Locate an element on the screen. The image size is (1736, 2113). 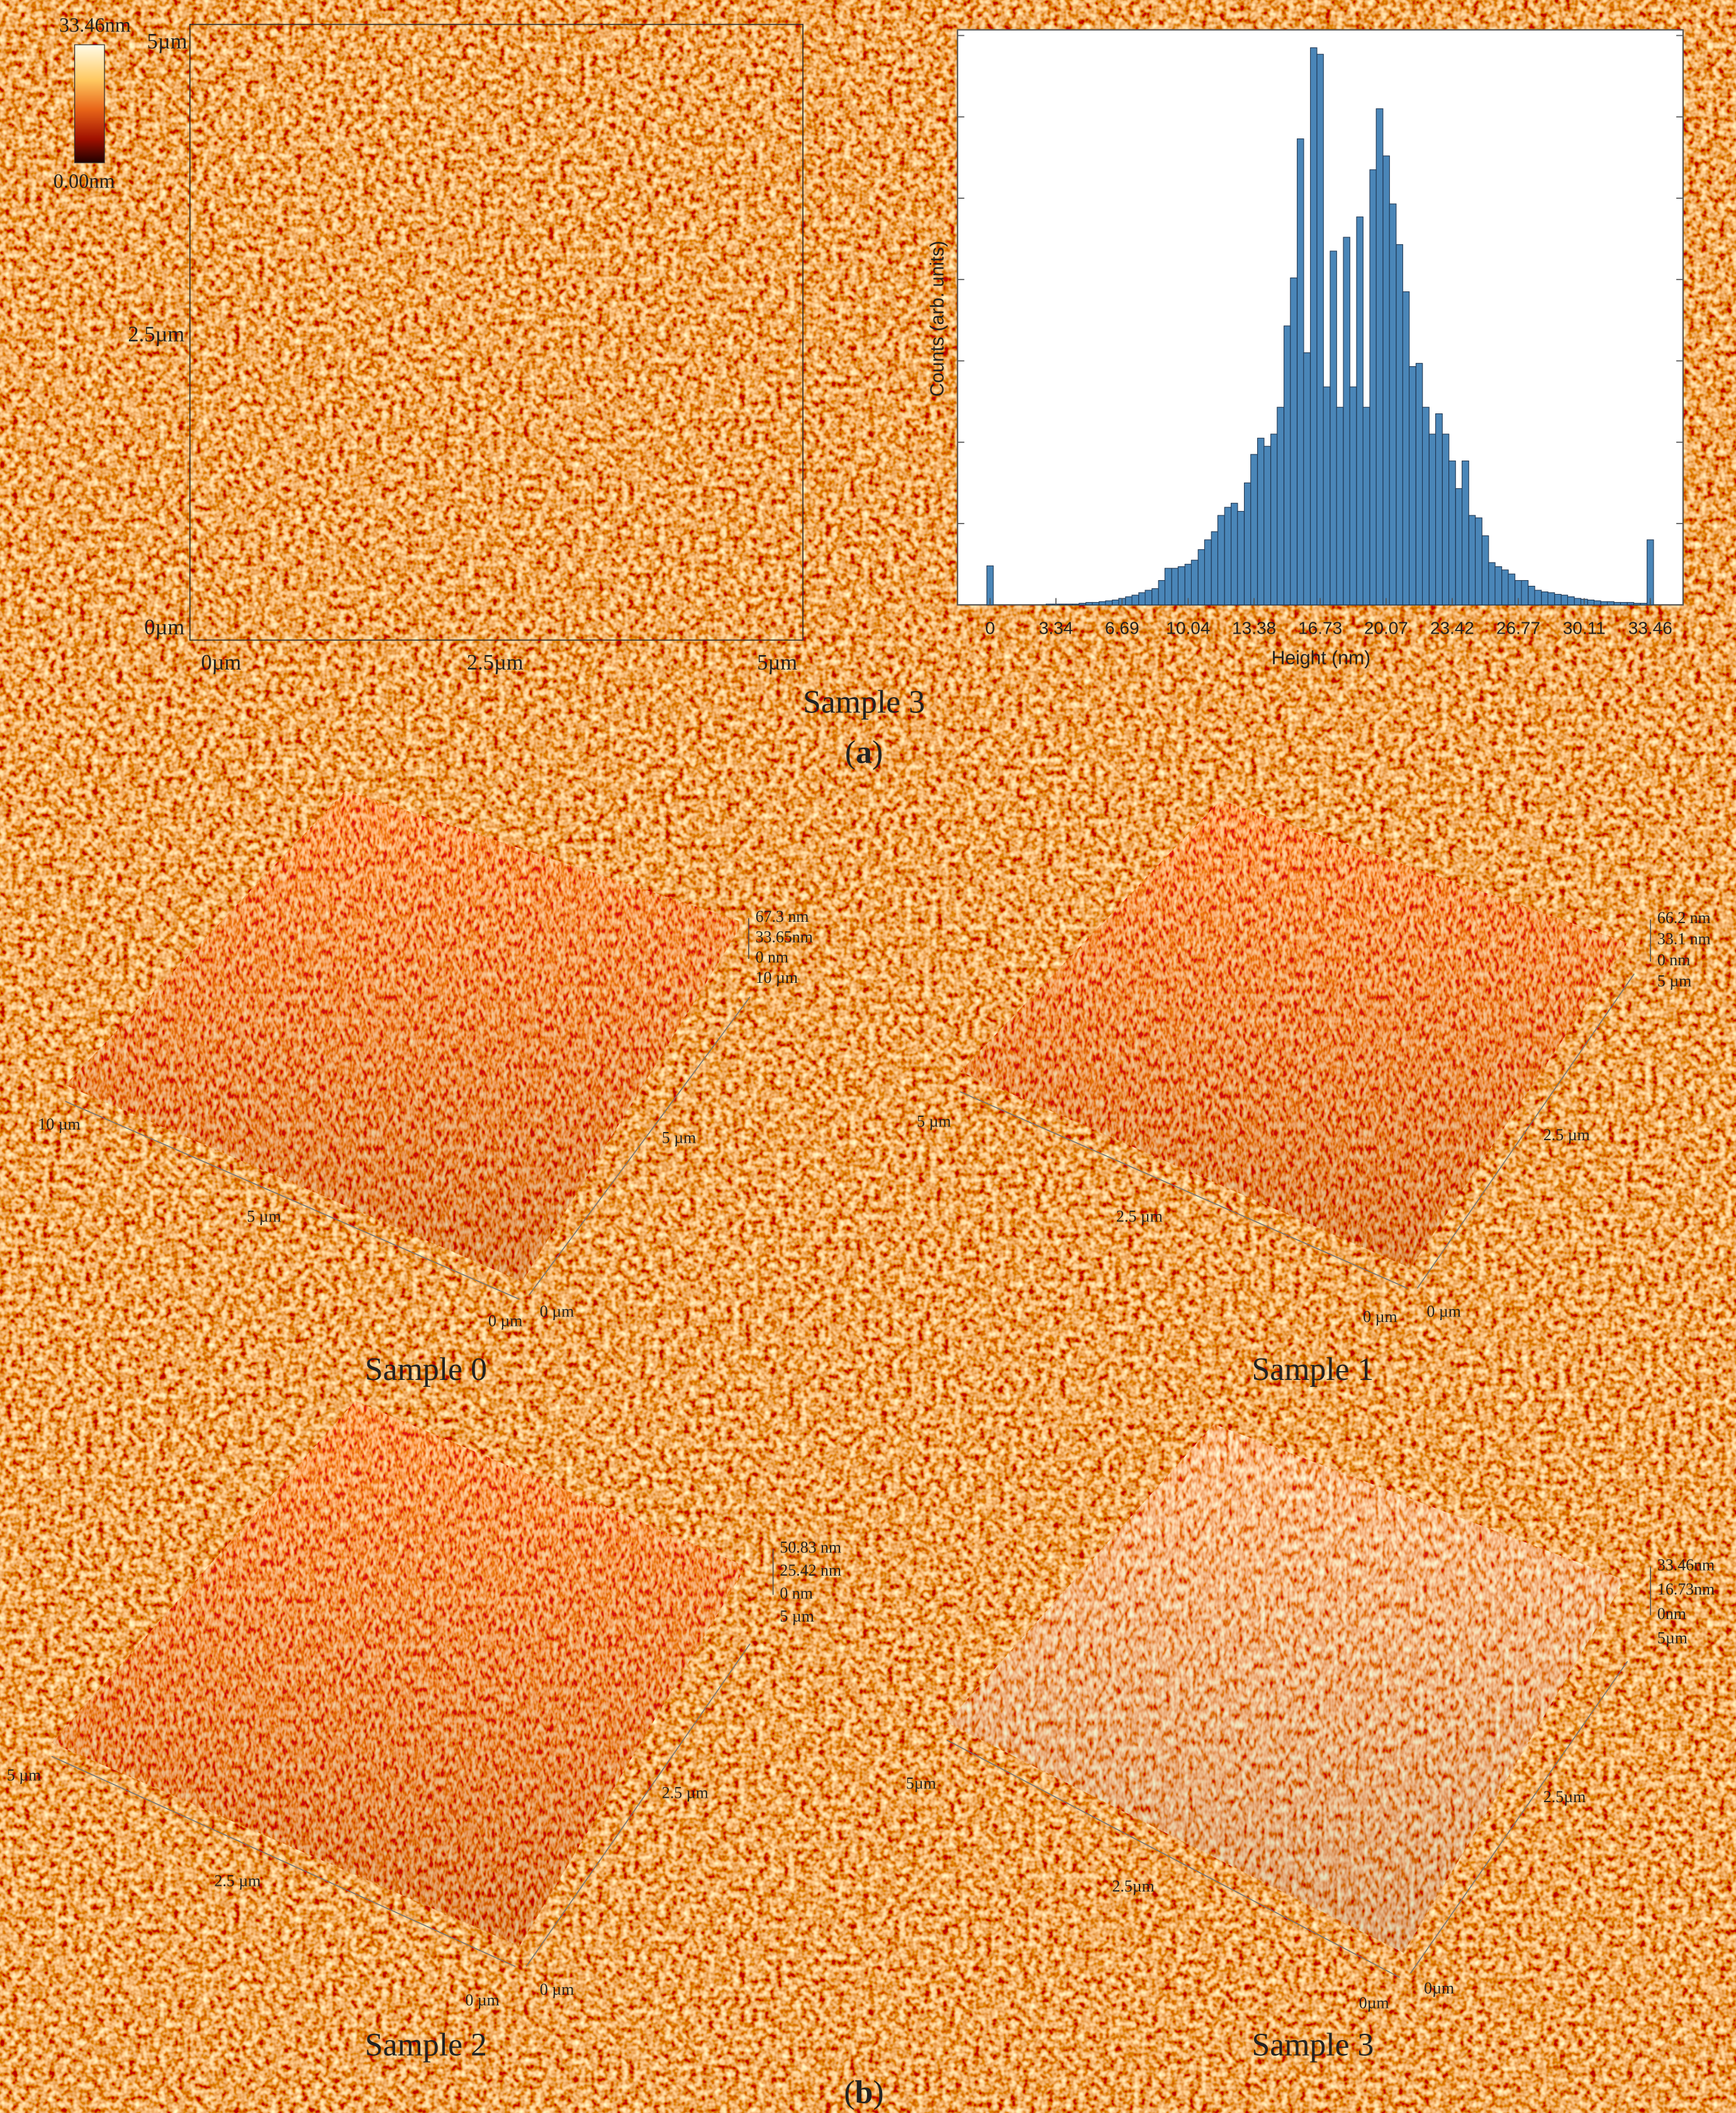
letter: b is located at coordinates (864, 2092).